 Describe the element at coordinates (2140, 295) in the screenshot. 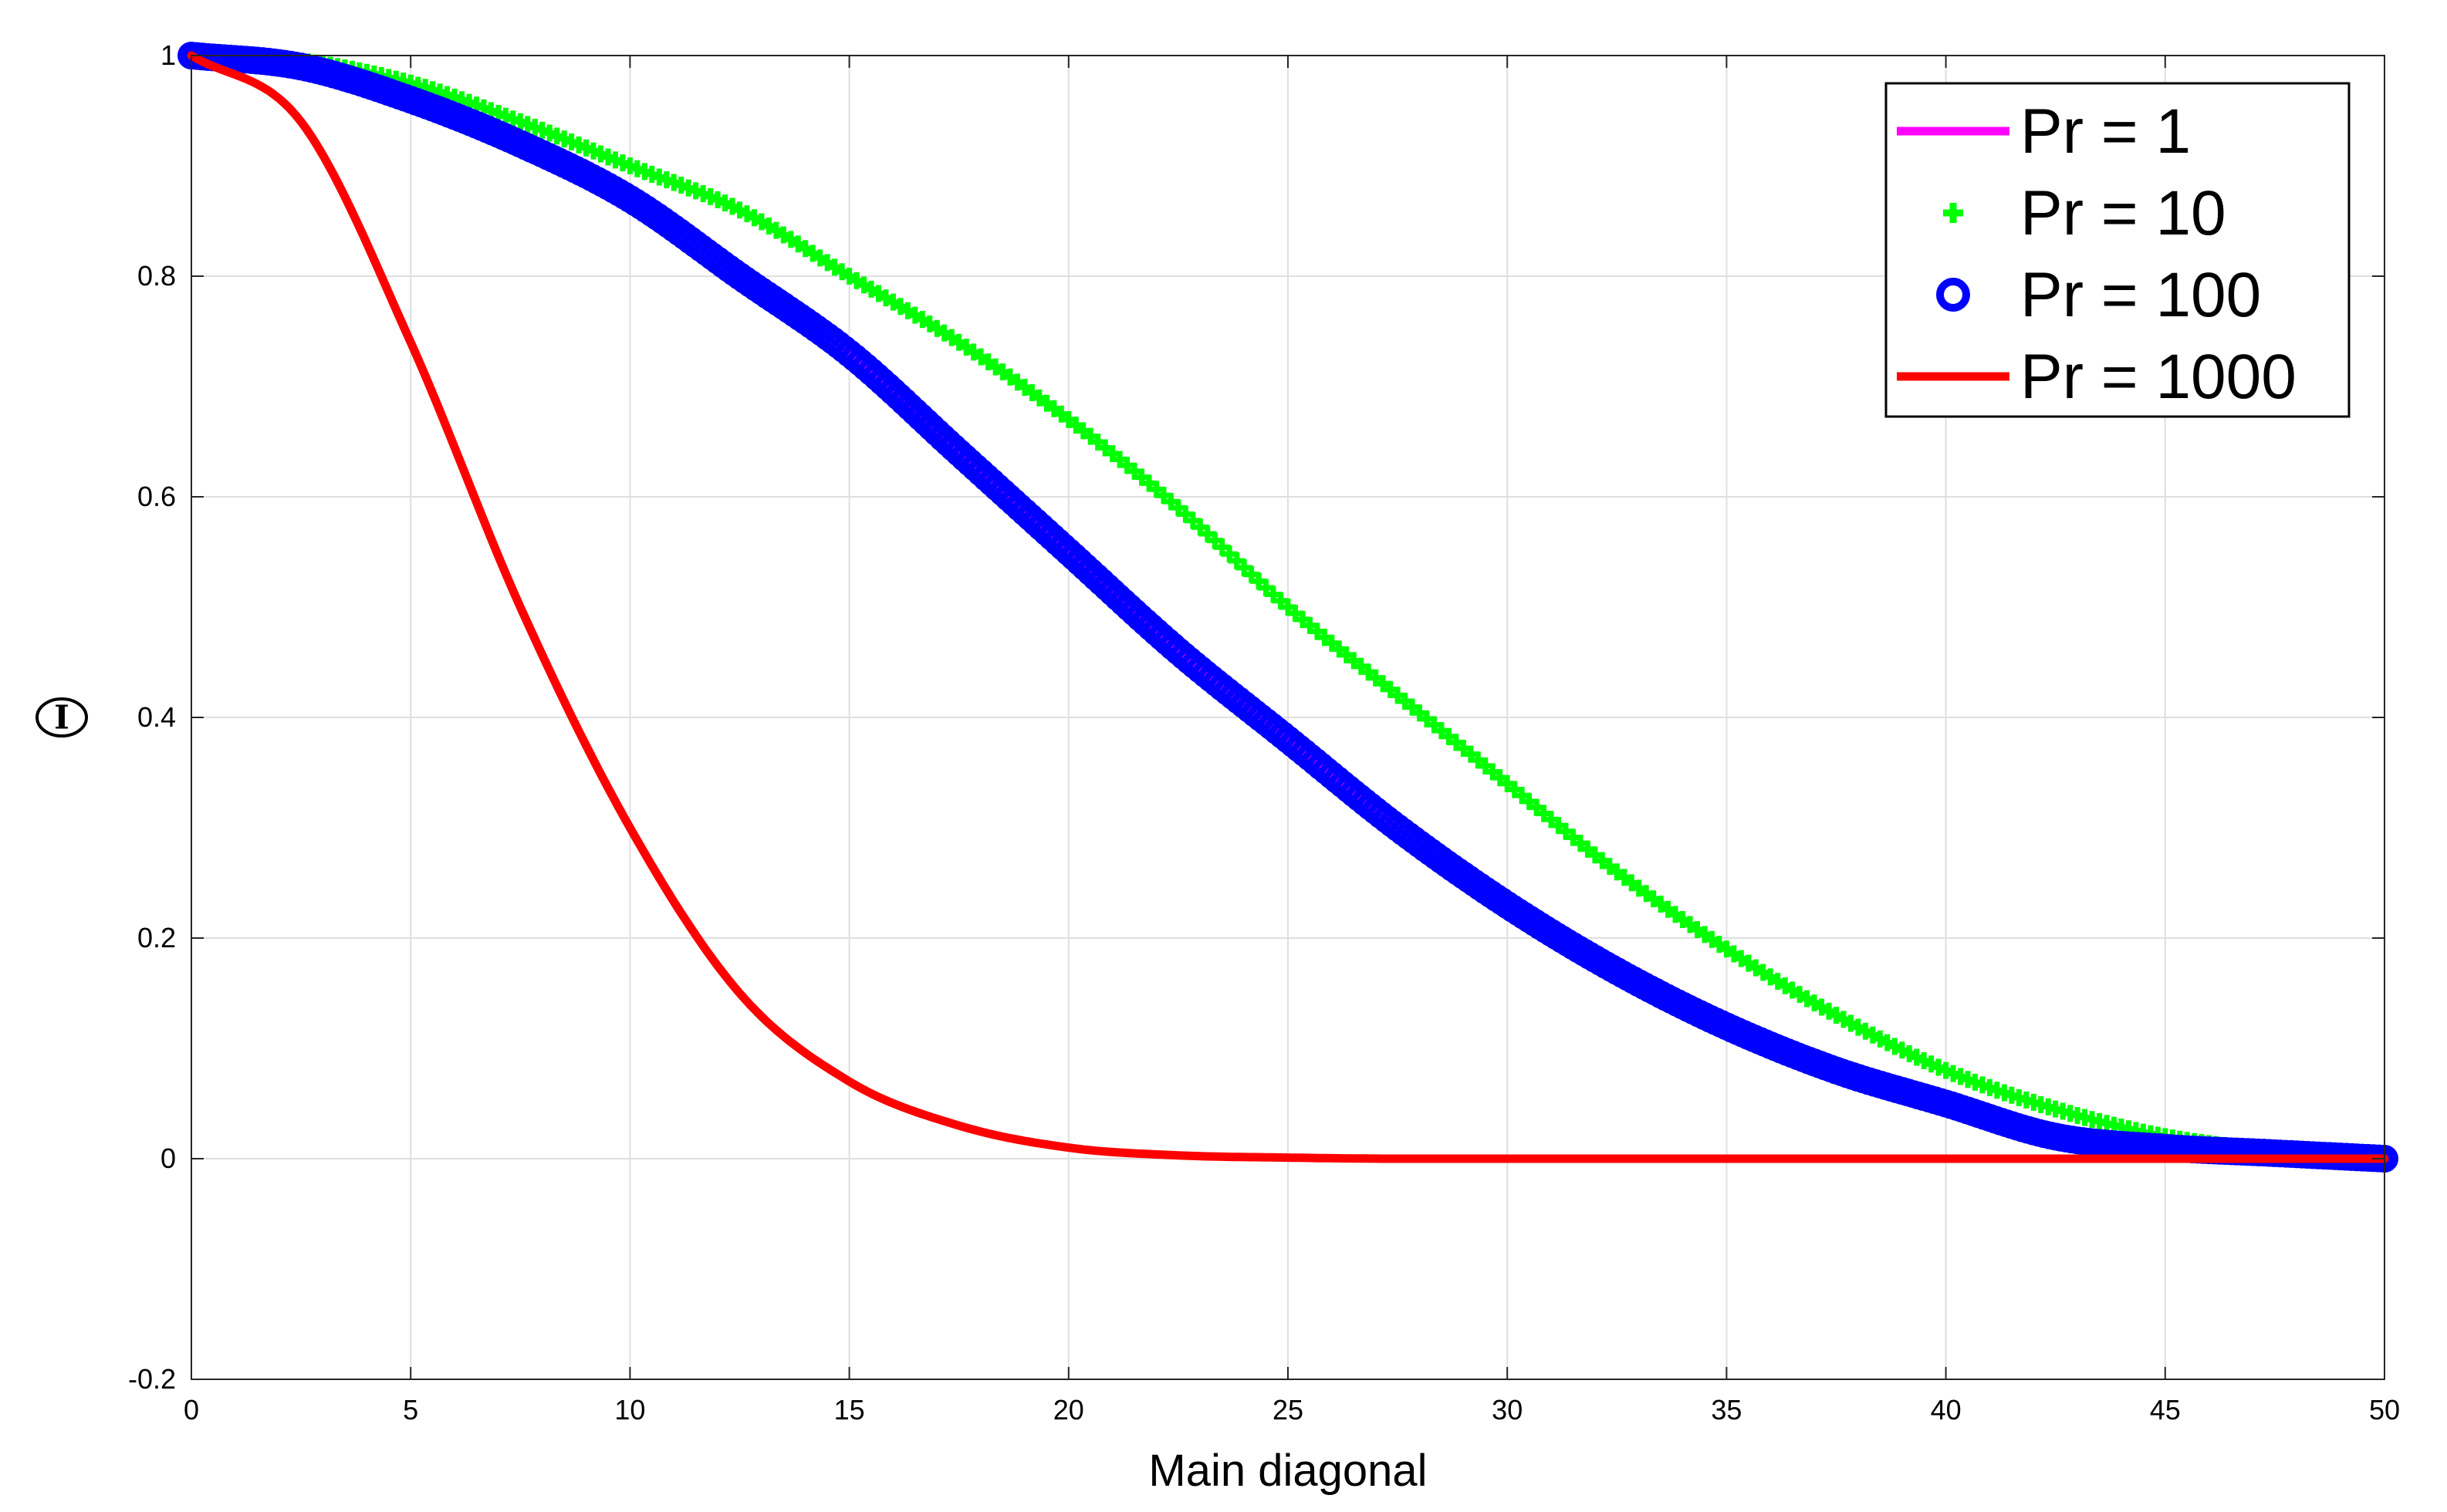

I see `legend-label: Pr = 100` at that location.